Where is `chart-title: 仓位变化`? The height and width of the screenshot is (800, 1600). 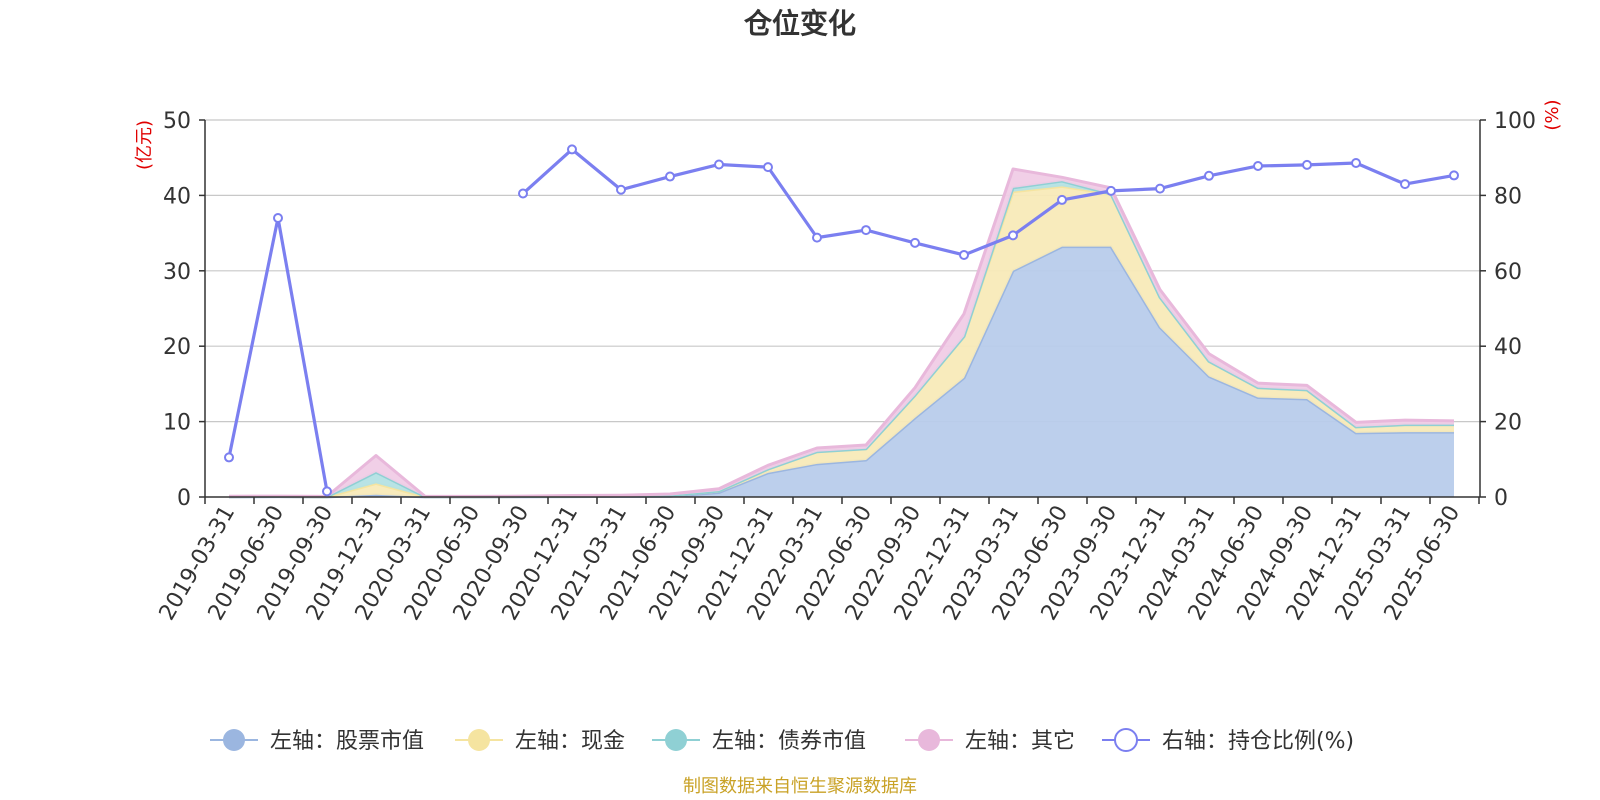 chart-title: 仓位变化 is located at coordinates (800, 23).